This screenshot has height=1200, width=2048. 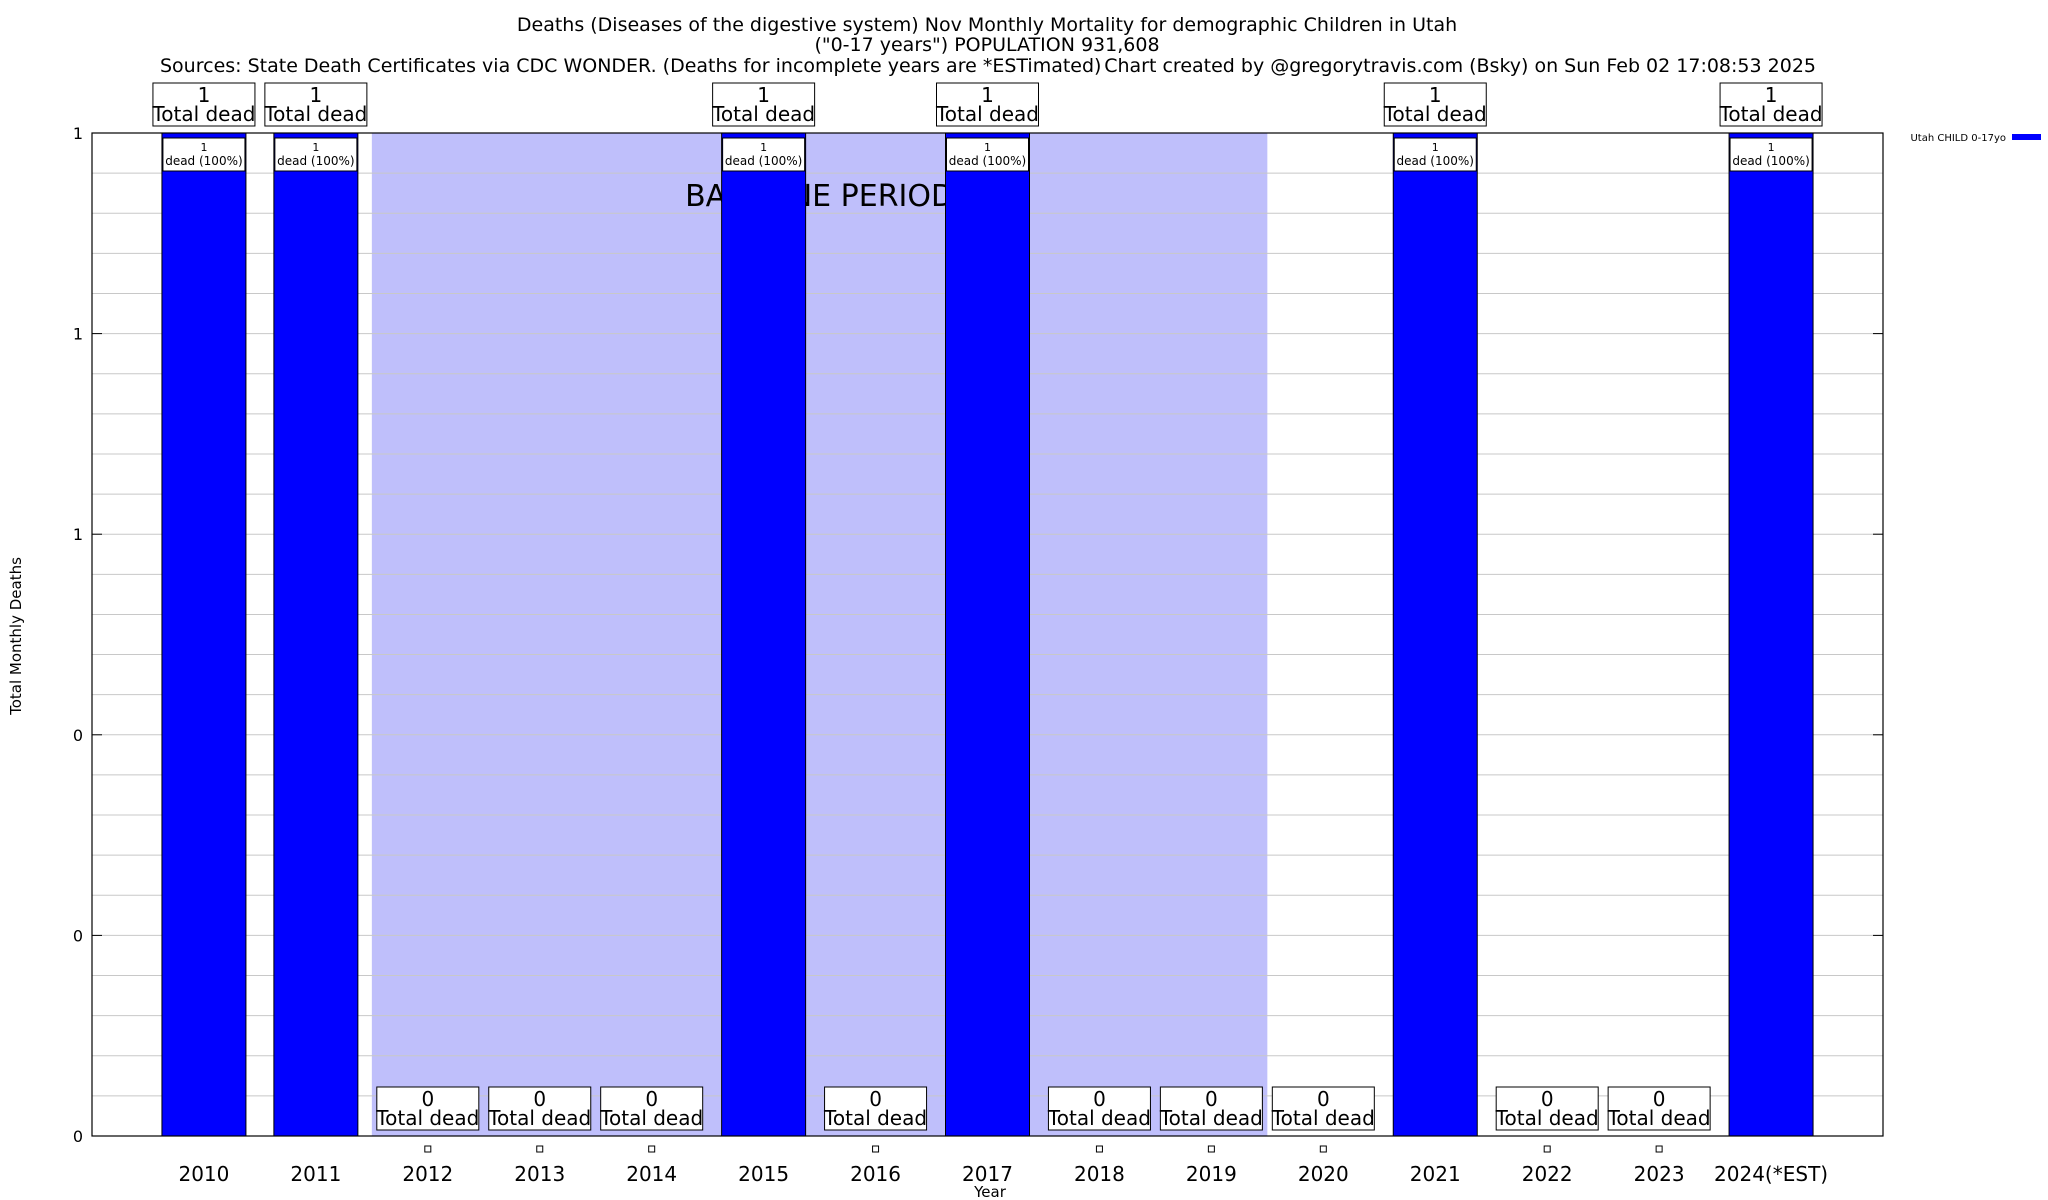 I want to click on x-tick-label: 2020, so click(x=1323, y=1174).